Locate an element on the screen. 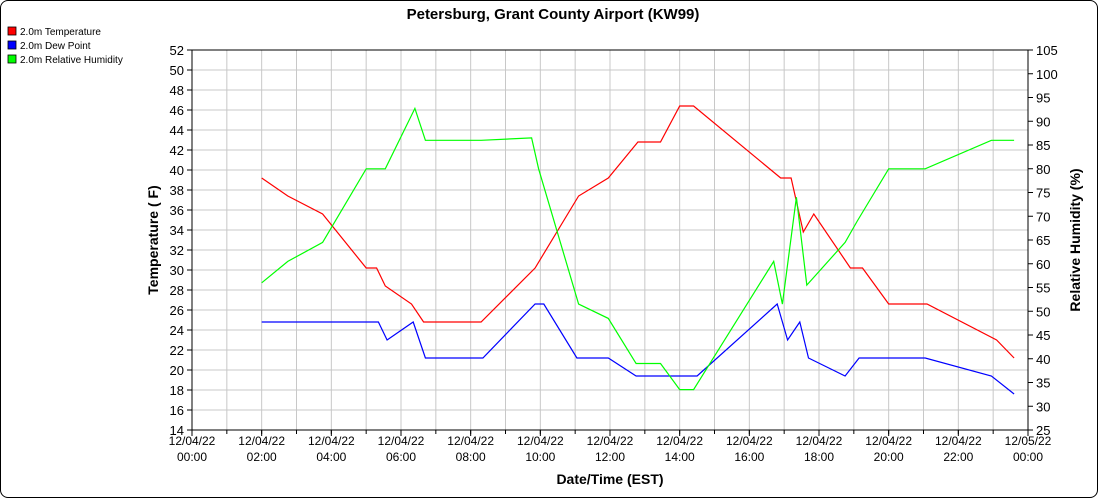 The height and width of the screenshot is (500, 1100). y-tick-label: 44 is located at coordinates (177, 130).